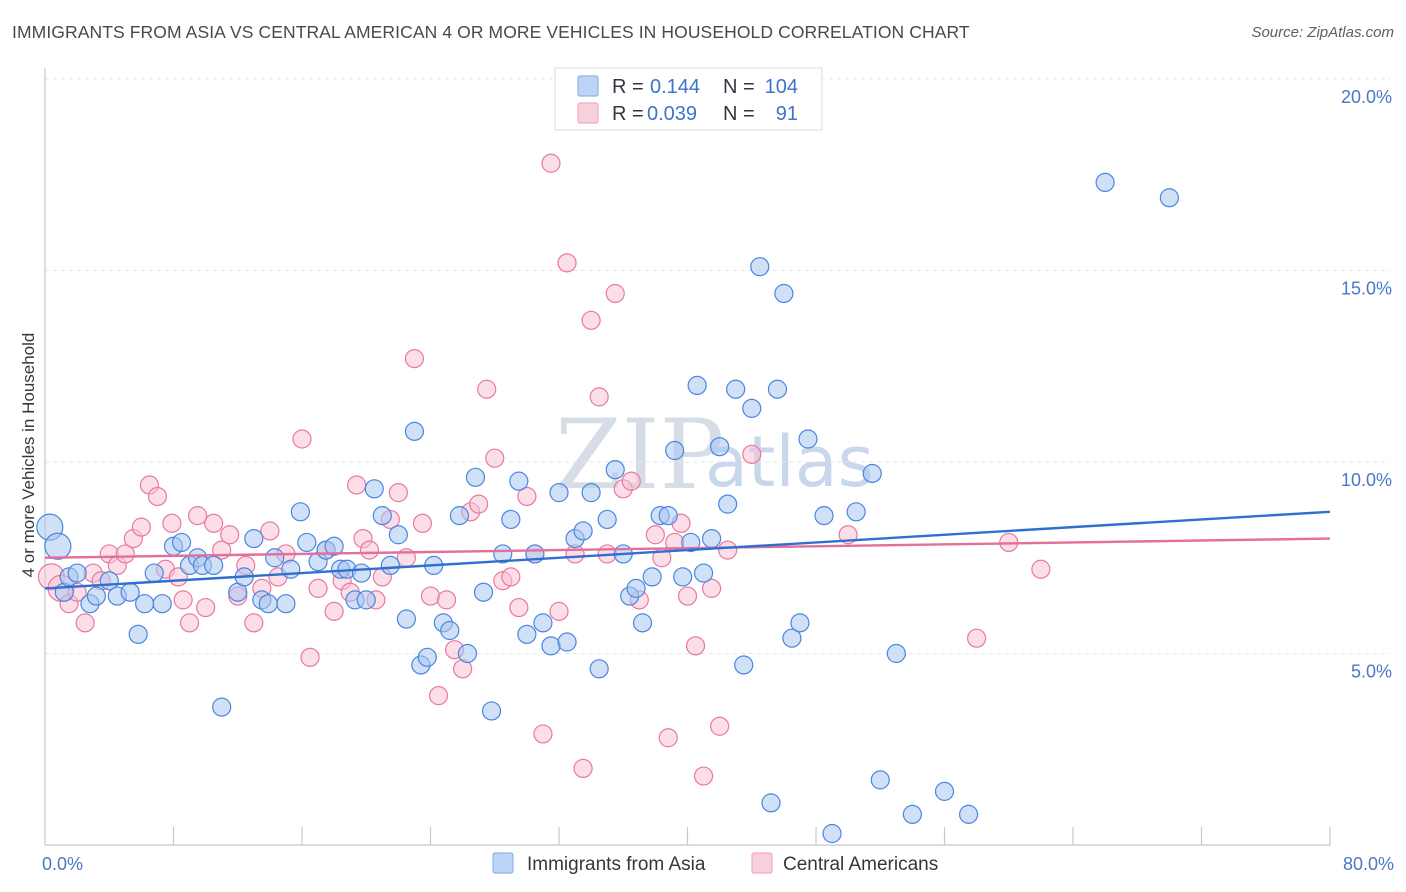 Image resolution: width=1406 pixels, height=892 pixels. Describe the element at coordinates (588, 113) in the screenshot. I see `legend-swatch-central` at that location.